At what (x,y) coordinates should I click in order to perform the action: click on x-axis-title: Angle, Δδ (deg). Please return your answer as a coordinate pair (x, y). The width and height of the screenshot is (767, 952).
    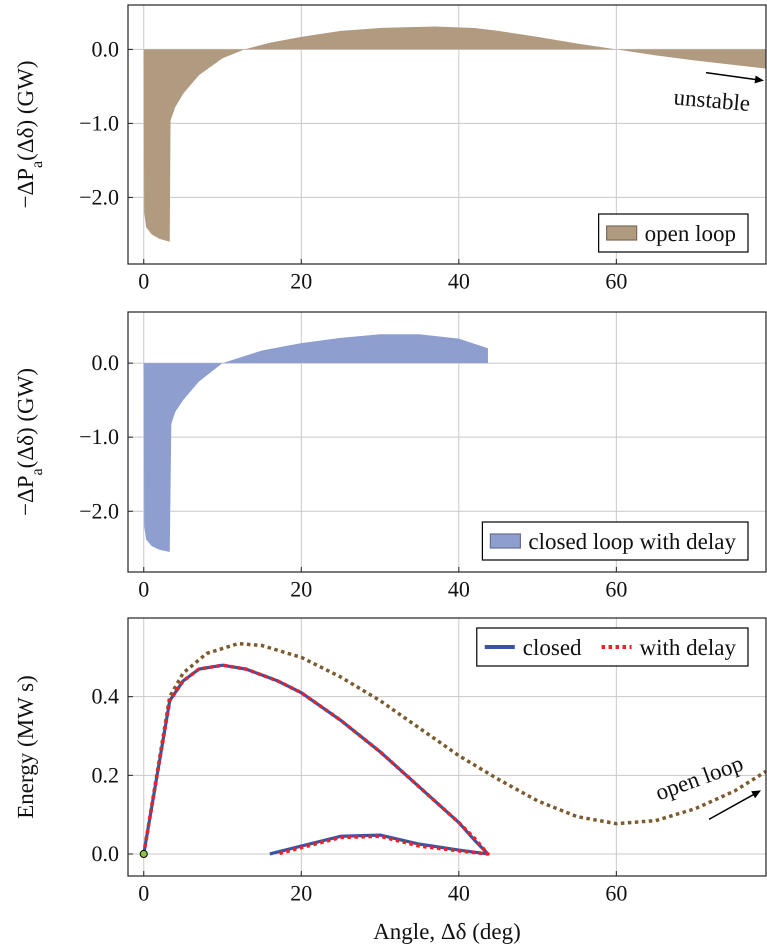
    Looking at the image, I should click on (447, 931).